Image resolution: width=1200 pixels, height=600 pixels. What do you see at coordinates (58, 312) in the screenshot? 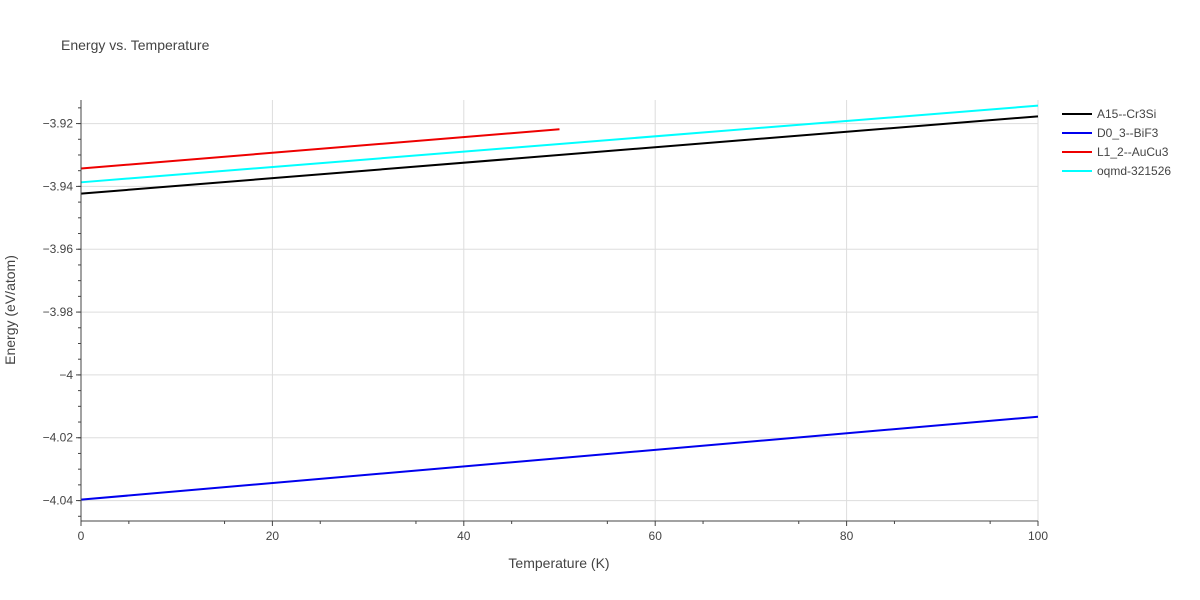
I see `y-tick-label: −3.98` at bounding box center [58, 312].